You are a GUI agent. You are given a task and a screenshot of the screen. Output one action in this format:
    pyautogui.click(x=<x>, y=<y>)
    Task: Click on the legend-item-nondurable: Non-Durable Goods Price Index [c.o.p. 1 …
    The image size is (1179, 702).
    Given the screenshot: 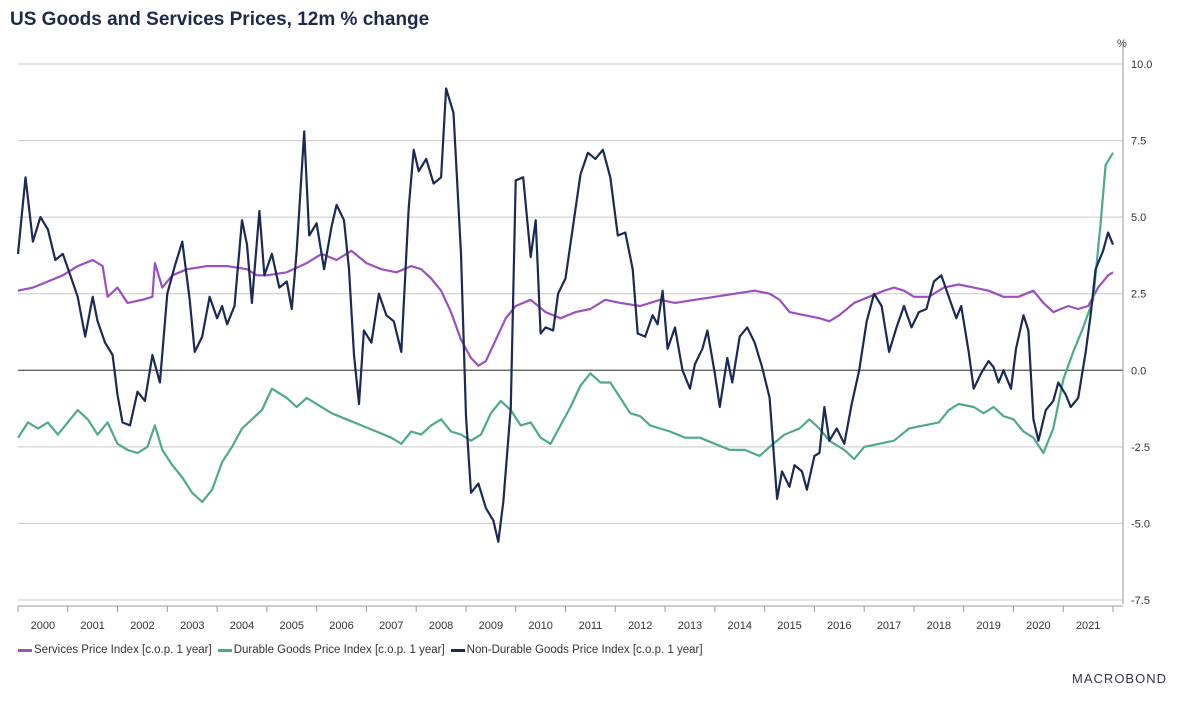 What is the action you would take?
    pyautogui.click(x=576, y=650)
    